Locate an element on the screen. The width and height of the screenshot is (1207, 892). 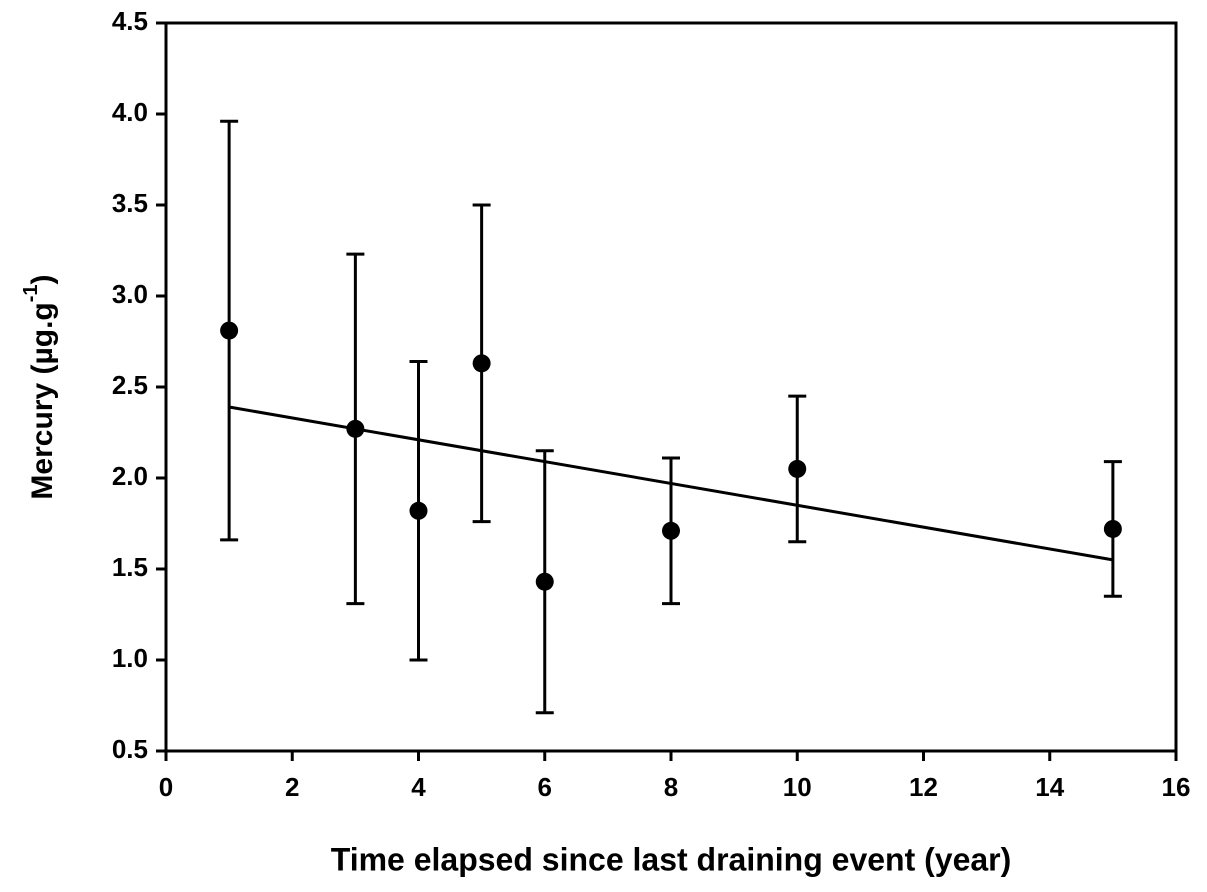
y-axis-label-end: ) is located at coordinates (42, 279).